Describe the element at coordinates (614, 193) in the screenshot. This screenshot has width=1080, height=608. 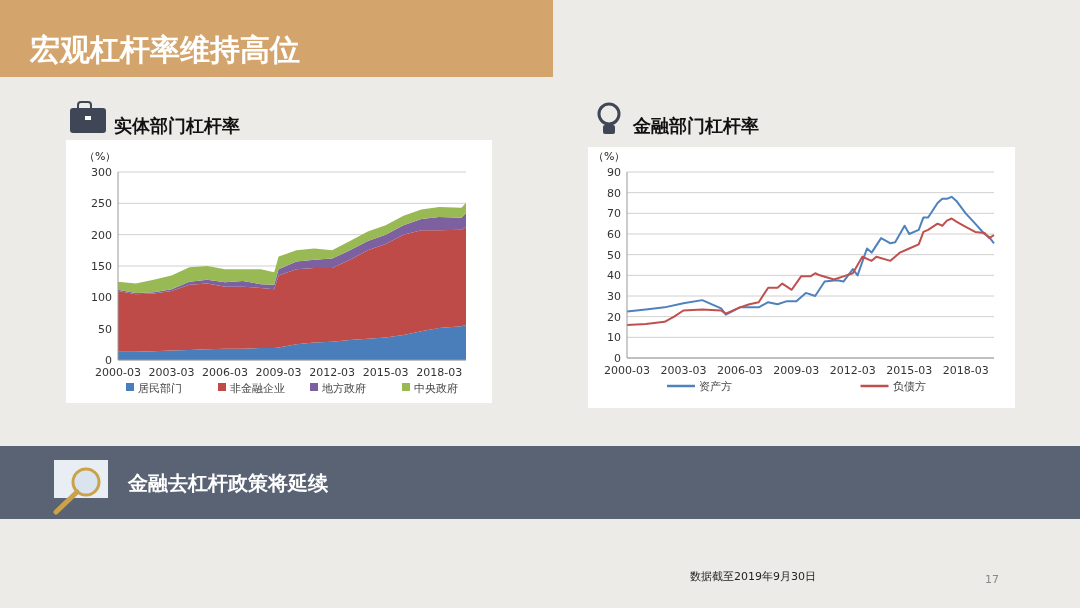
I see `y-tick-label: 80` at that location.